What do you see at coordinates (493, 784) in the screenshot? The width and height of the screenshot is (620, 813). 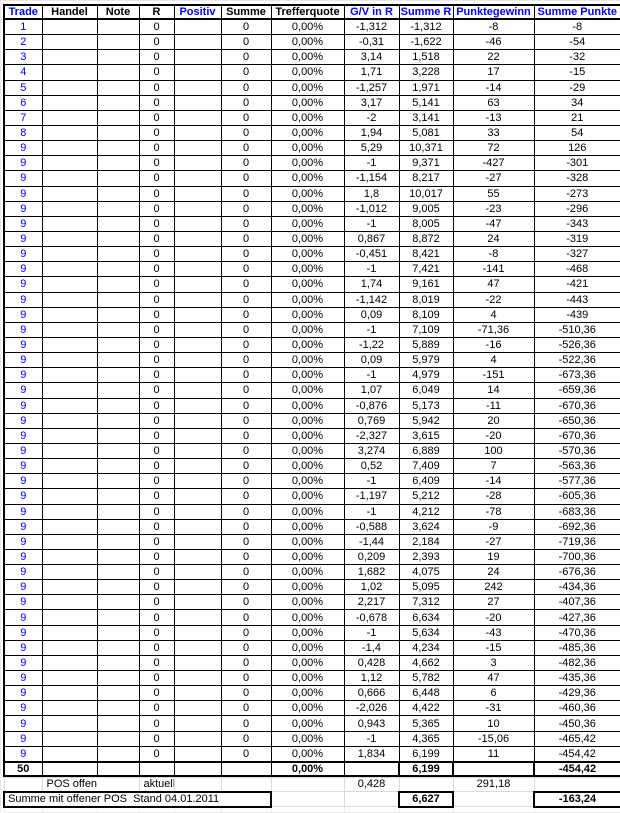 I see `cell-punktegewinn: 291,18` at bounding box center [493, 784].